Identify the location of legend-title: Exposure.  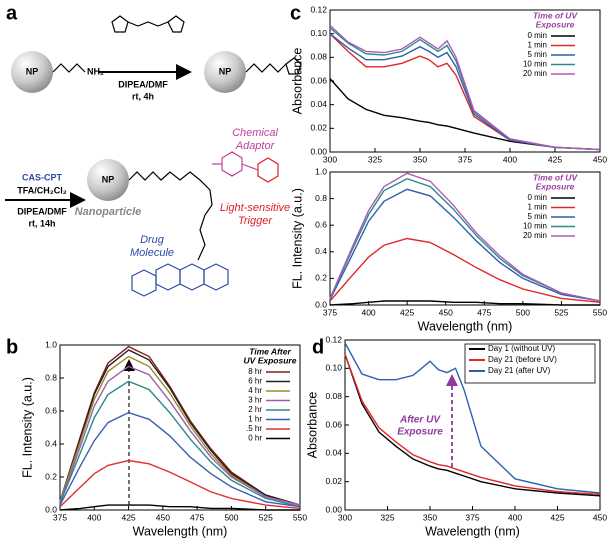
(555, 186).